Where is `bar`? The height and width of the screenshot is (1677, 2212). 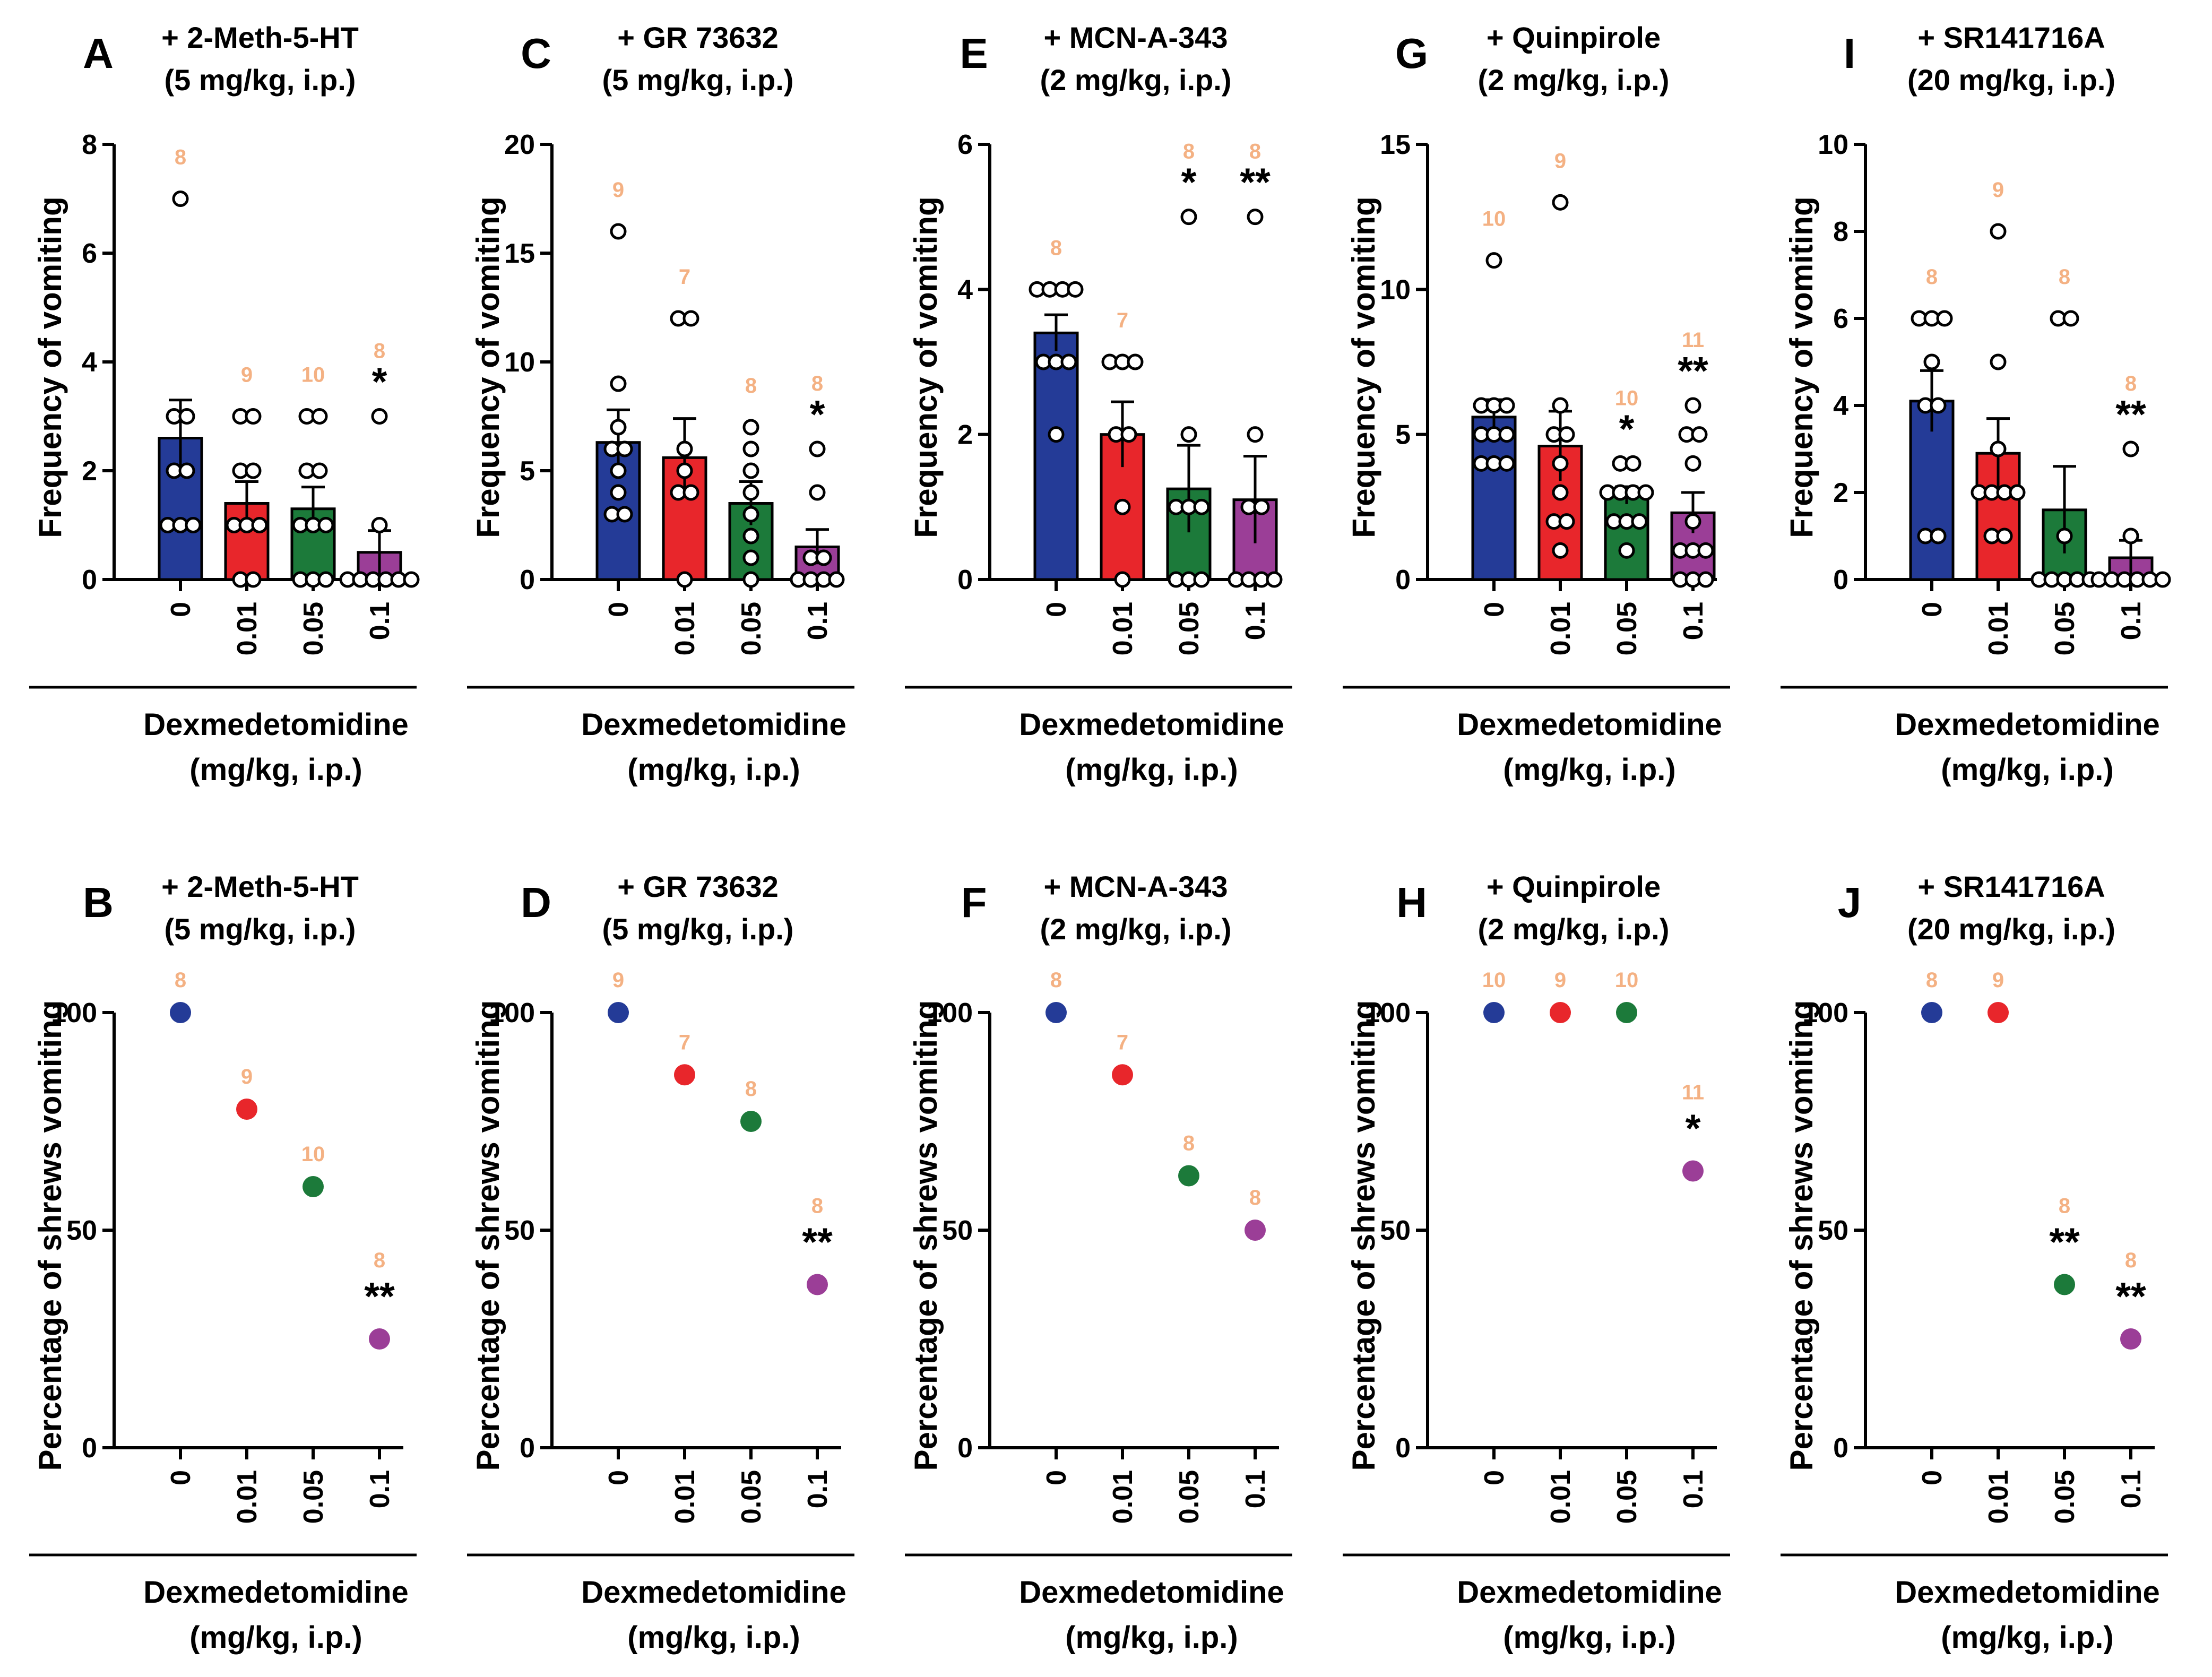 bar is located at coordinates (1056, 456).